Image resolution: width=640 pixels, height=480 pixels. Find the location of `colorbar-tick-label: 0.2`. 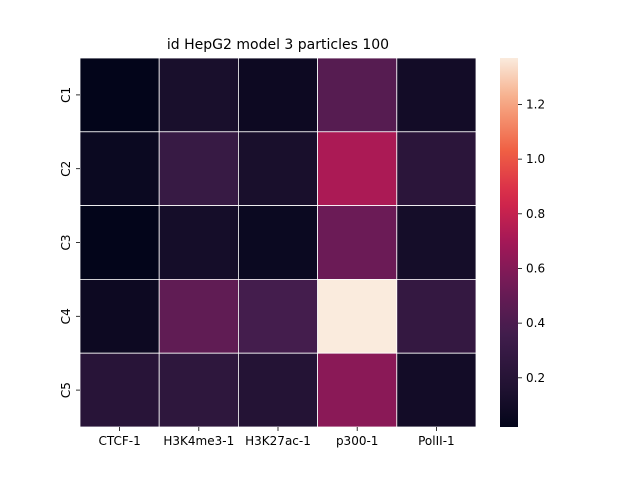

colorbar-tick-label: 0.2 is located at coordinates (535, 378).